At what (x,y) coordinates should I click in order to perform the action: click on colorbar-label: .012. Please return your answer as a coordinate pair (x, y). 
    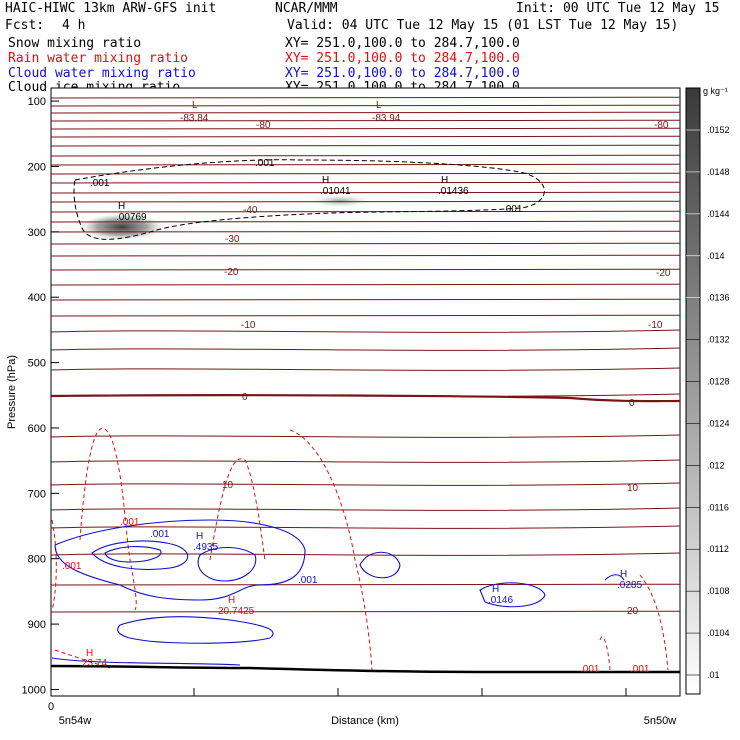
    Looking at the image, I should click on (716, 465).